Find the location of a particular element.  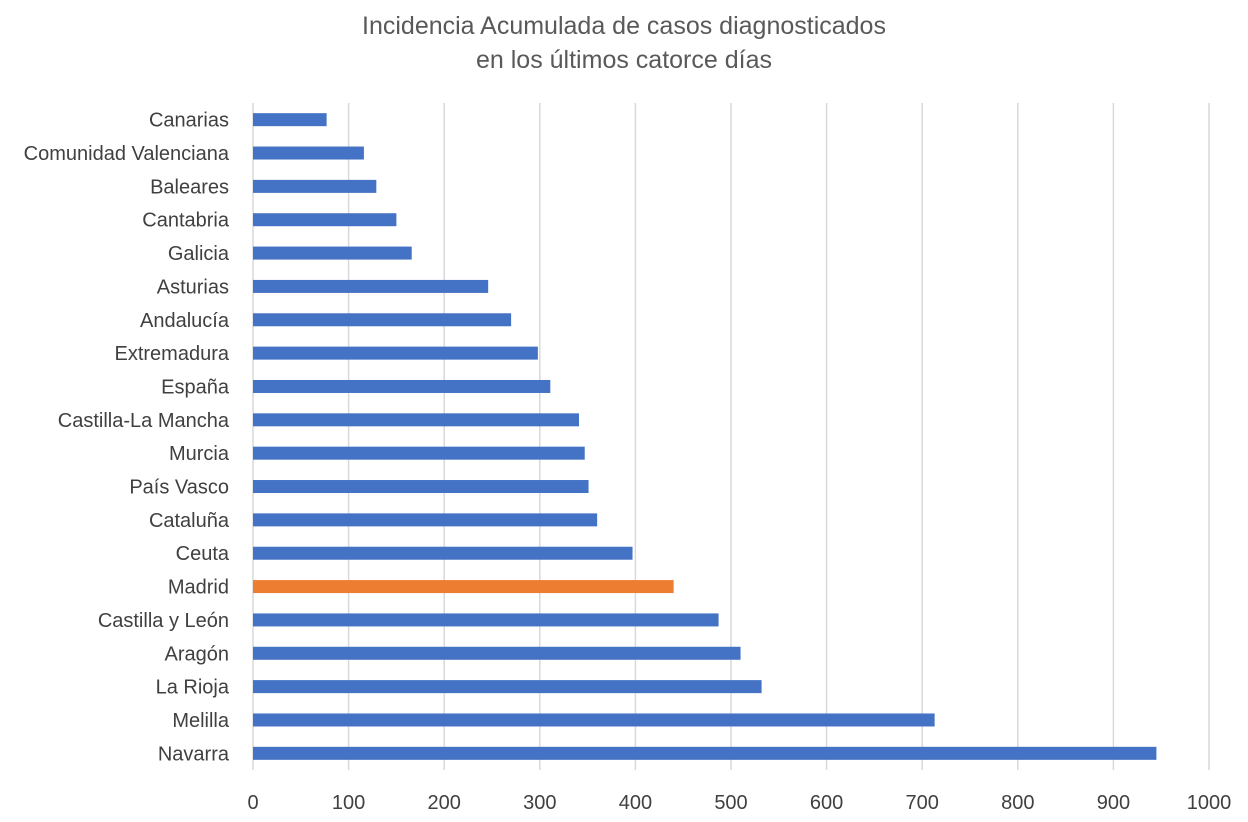

category-label: Cataluña is located at coordinates (189, 521).